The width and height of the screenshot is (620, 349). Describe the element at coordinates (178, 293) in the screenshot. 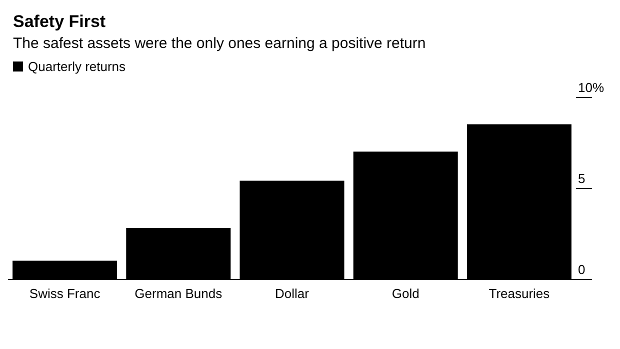

I see `x-tick-label: German Bunds` at that location.